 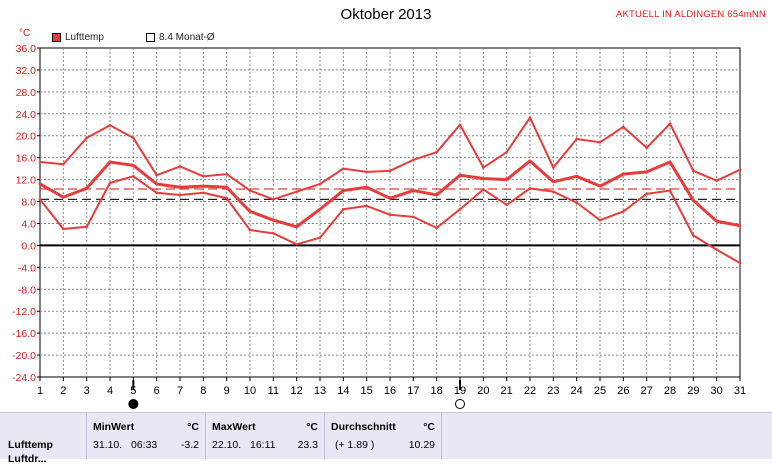 What do you see at coordinates (690, 14) in the screenshot?
I see `station-link: AKTUELL IN ALDINGEN 654mNN` at bounding box center [690, 14].